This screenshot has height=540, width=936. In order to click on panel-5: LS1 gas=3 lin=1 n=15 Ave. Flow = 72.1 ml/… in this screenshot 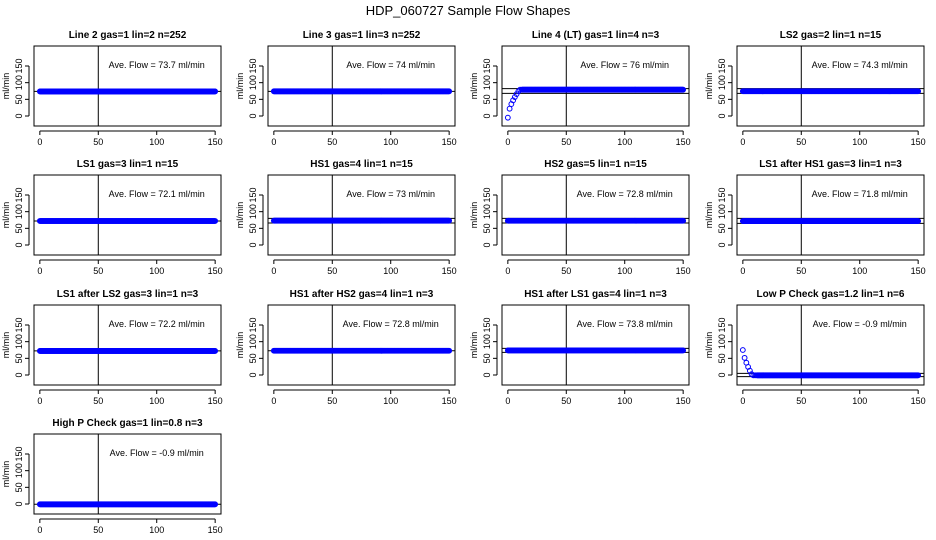, I will do `click(112, 217)`.